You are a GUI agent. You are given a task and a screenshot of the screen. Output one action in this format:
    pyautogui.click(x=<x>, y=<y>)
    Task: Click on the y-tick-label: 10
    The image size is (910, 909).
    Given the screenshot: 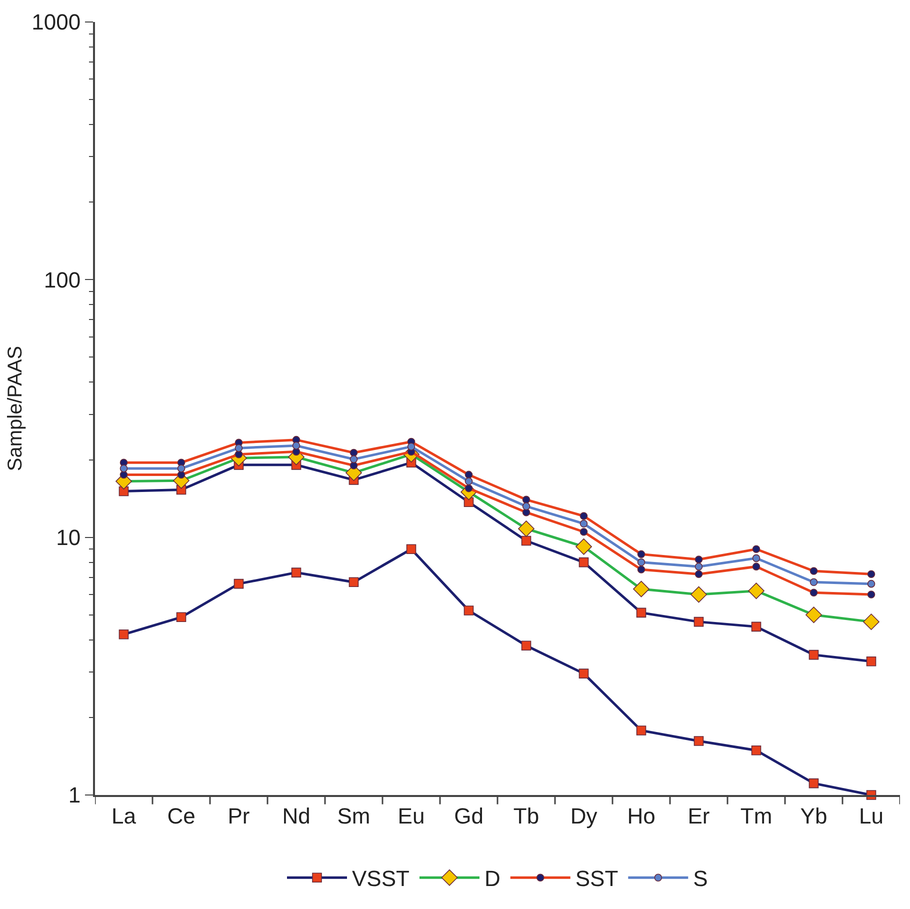 What is the action you would take?
    pyautogui.click(x=68, y=537)
    